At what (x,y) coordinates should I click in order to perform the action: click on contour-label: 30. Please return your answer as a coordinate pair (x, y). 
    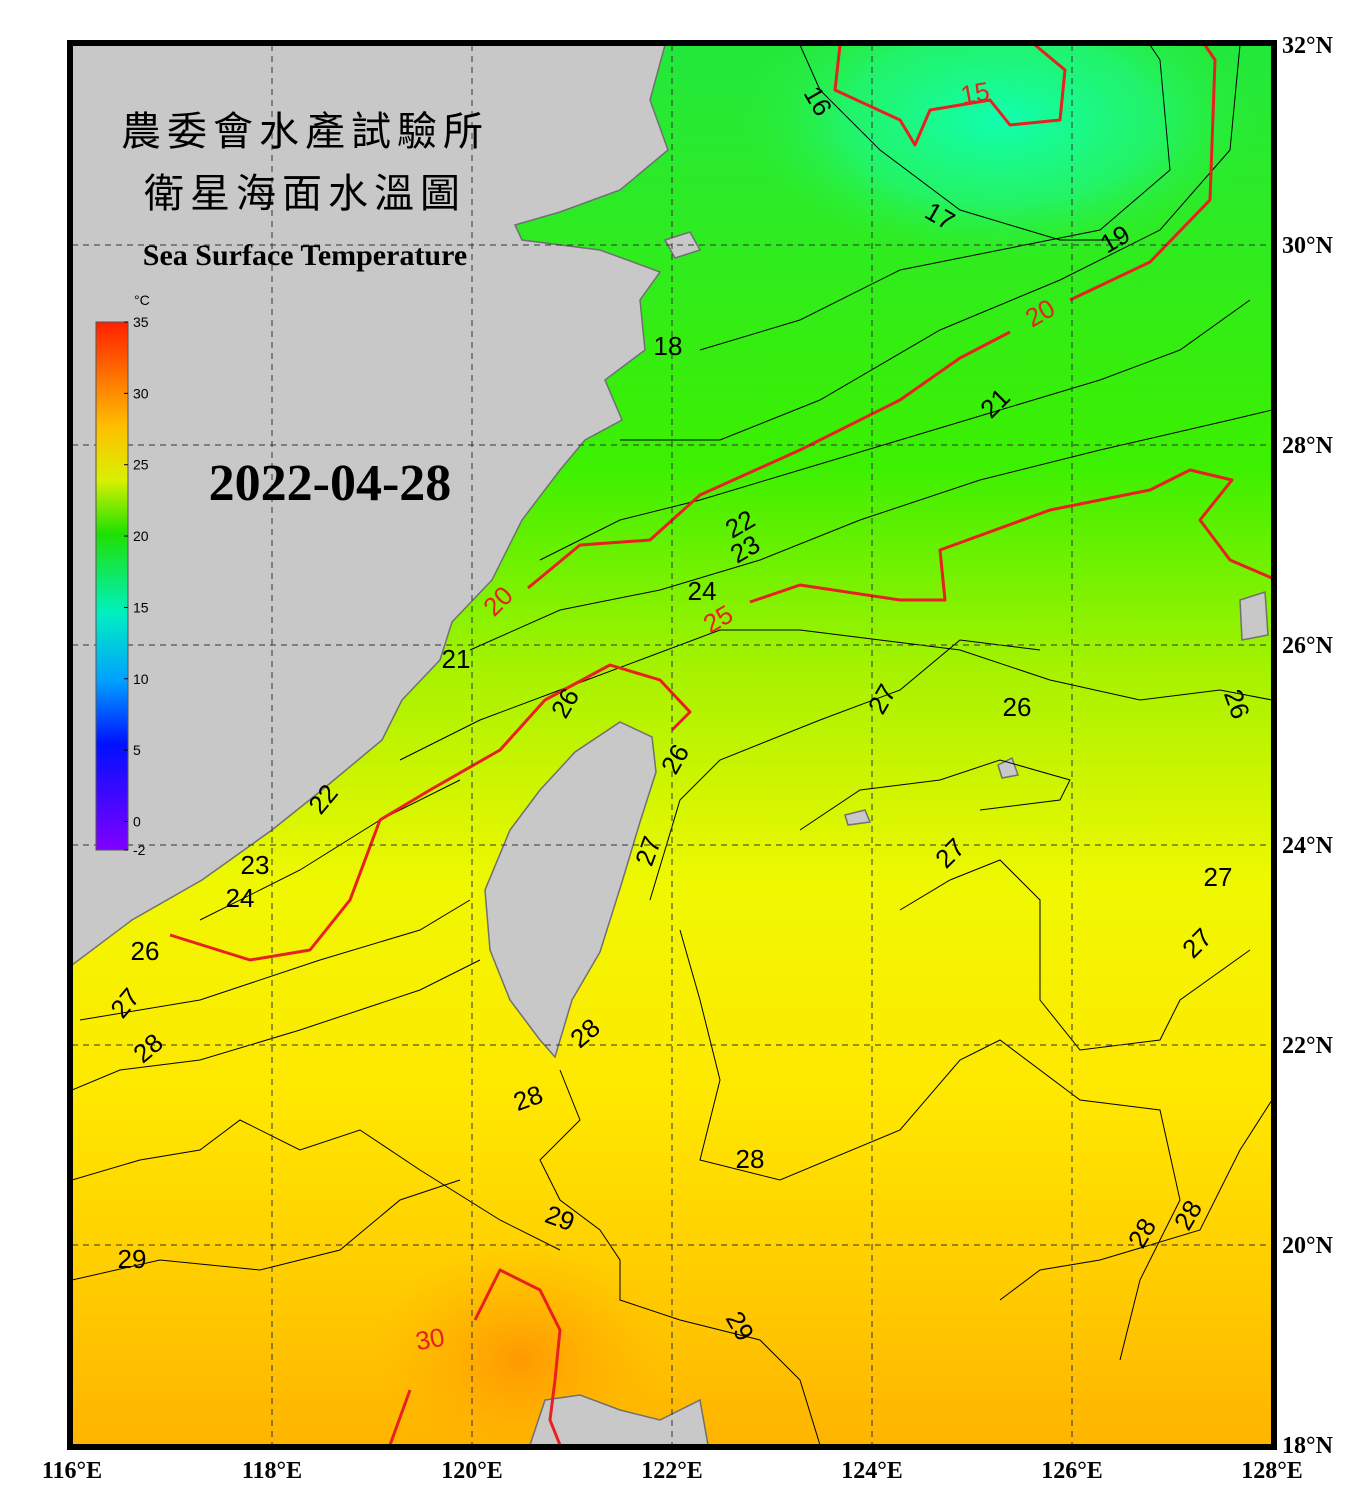
    Looking at the image, I should click on (430, 1339).